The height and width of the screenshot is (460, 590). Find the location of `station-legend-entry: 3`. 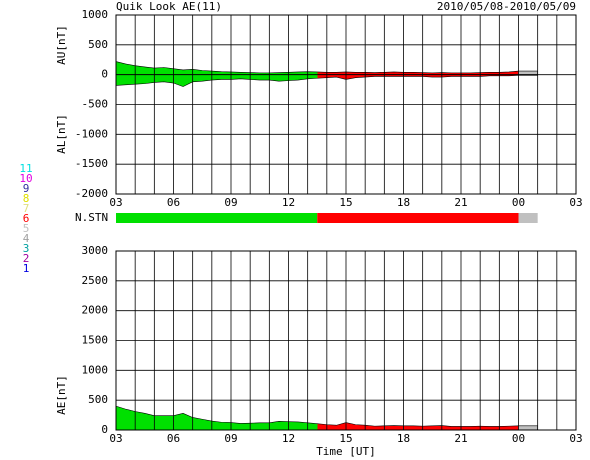

station-legend-entry: 3 is located at coordinates (26, 248).